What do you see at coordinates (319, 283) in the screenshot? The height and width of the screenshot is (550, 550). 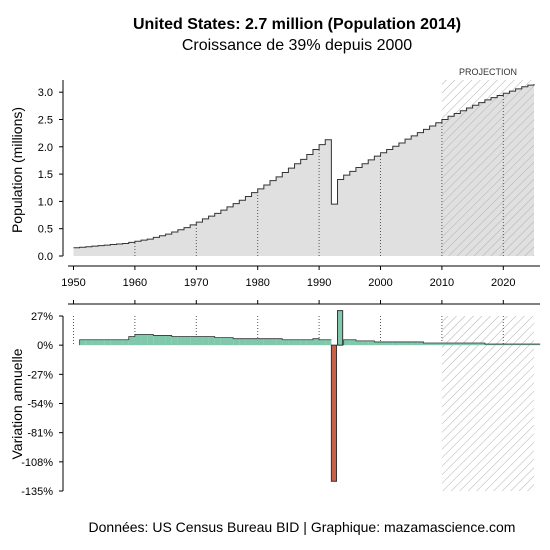 I see `x-tick-label: 1990` at bounding box center [319, 283].